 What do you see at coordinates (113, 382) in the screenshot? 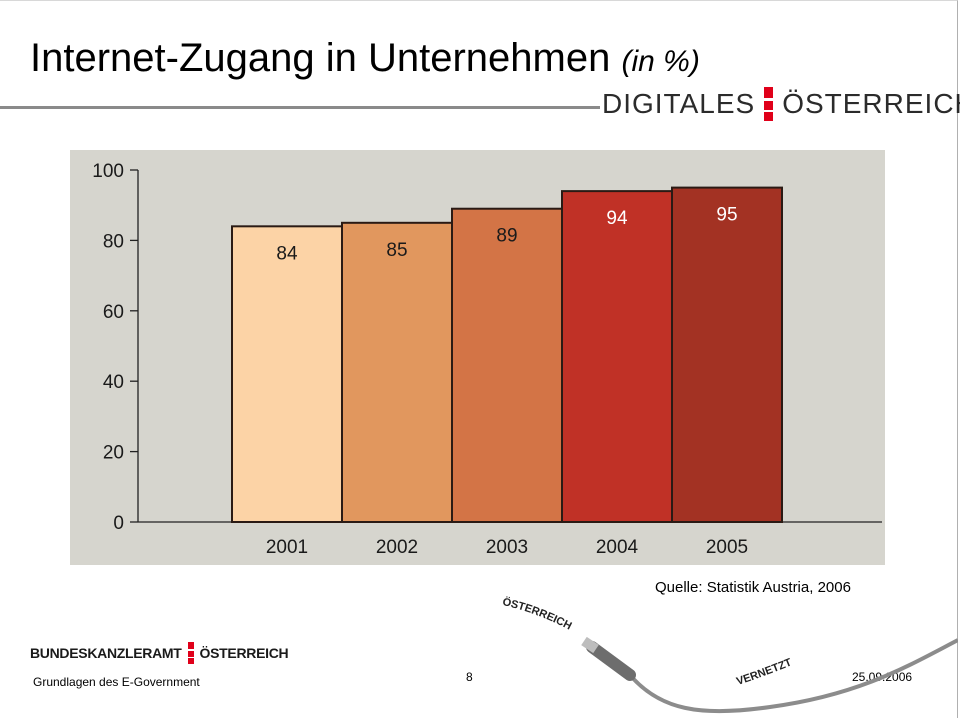
I see `y-tick-label: 40` at bounding box center [113, 382].